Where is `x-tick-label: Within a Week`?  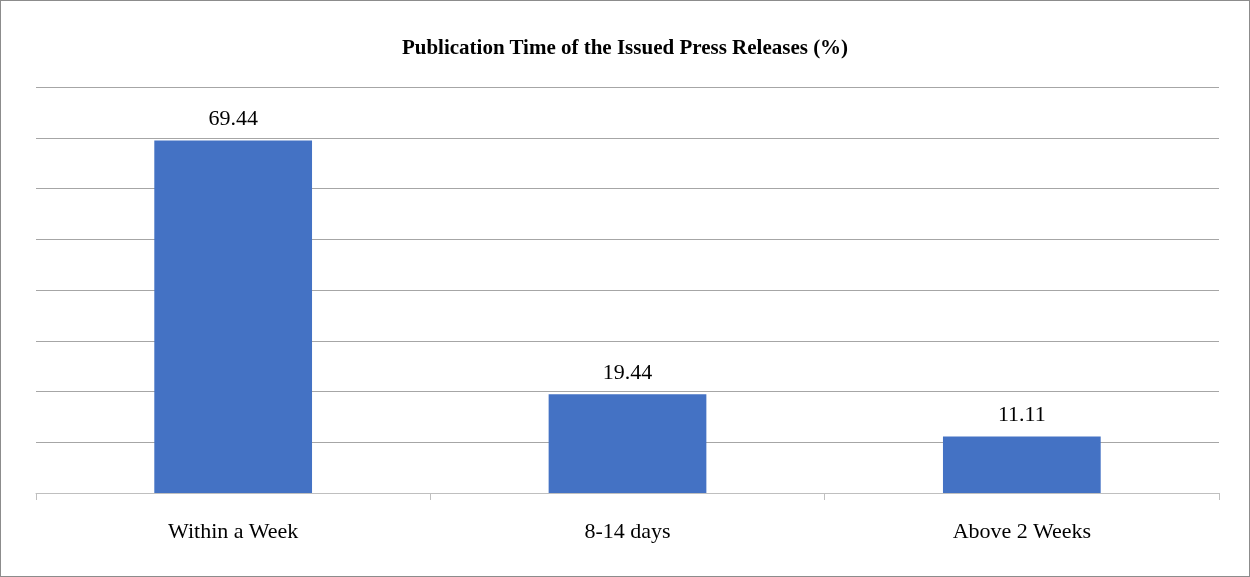
x-tick-label: Within a Week is located at coordinates (233, 530).